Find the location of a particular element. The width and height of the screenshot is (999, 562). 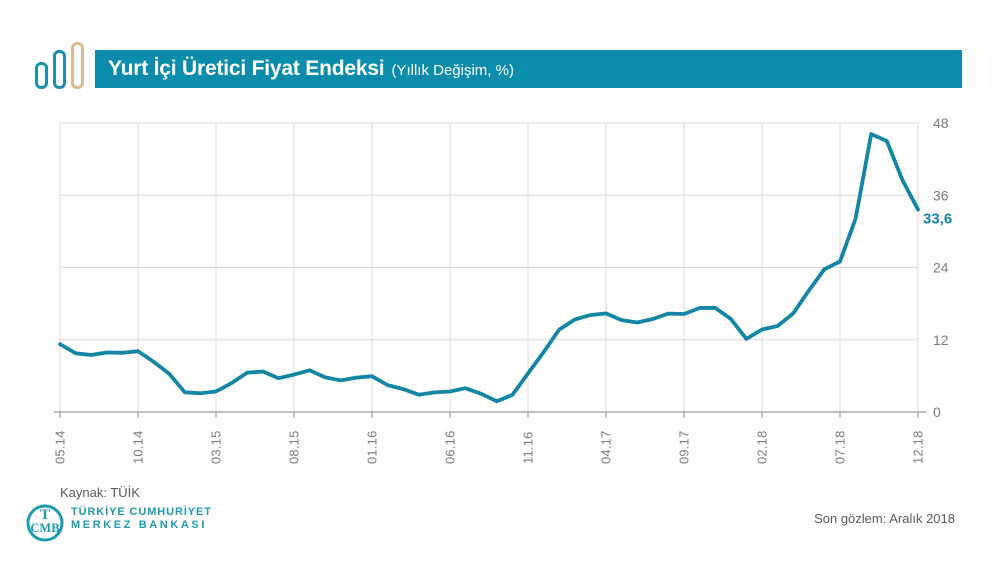

x-axis-label: 04.17 is located at coordinates (606, 447).